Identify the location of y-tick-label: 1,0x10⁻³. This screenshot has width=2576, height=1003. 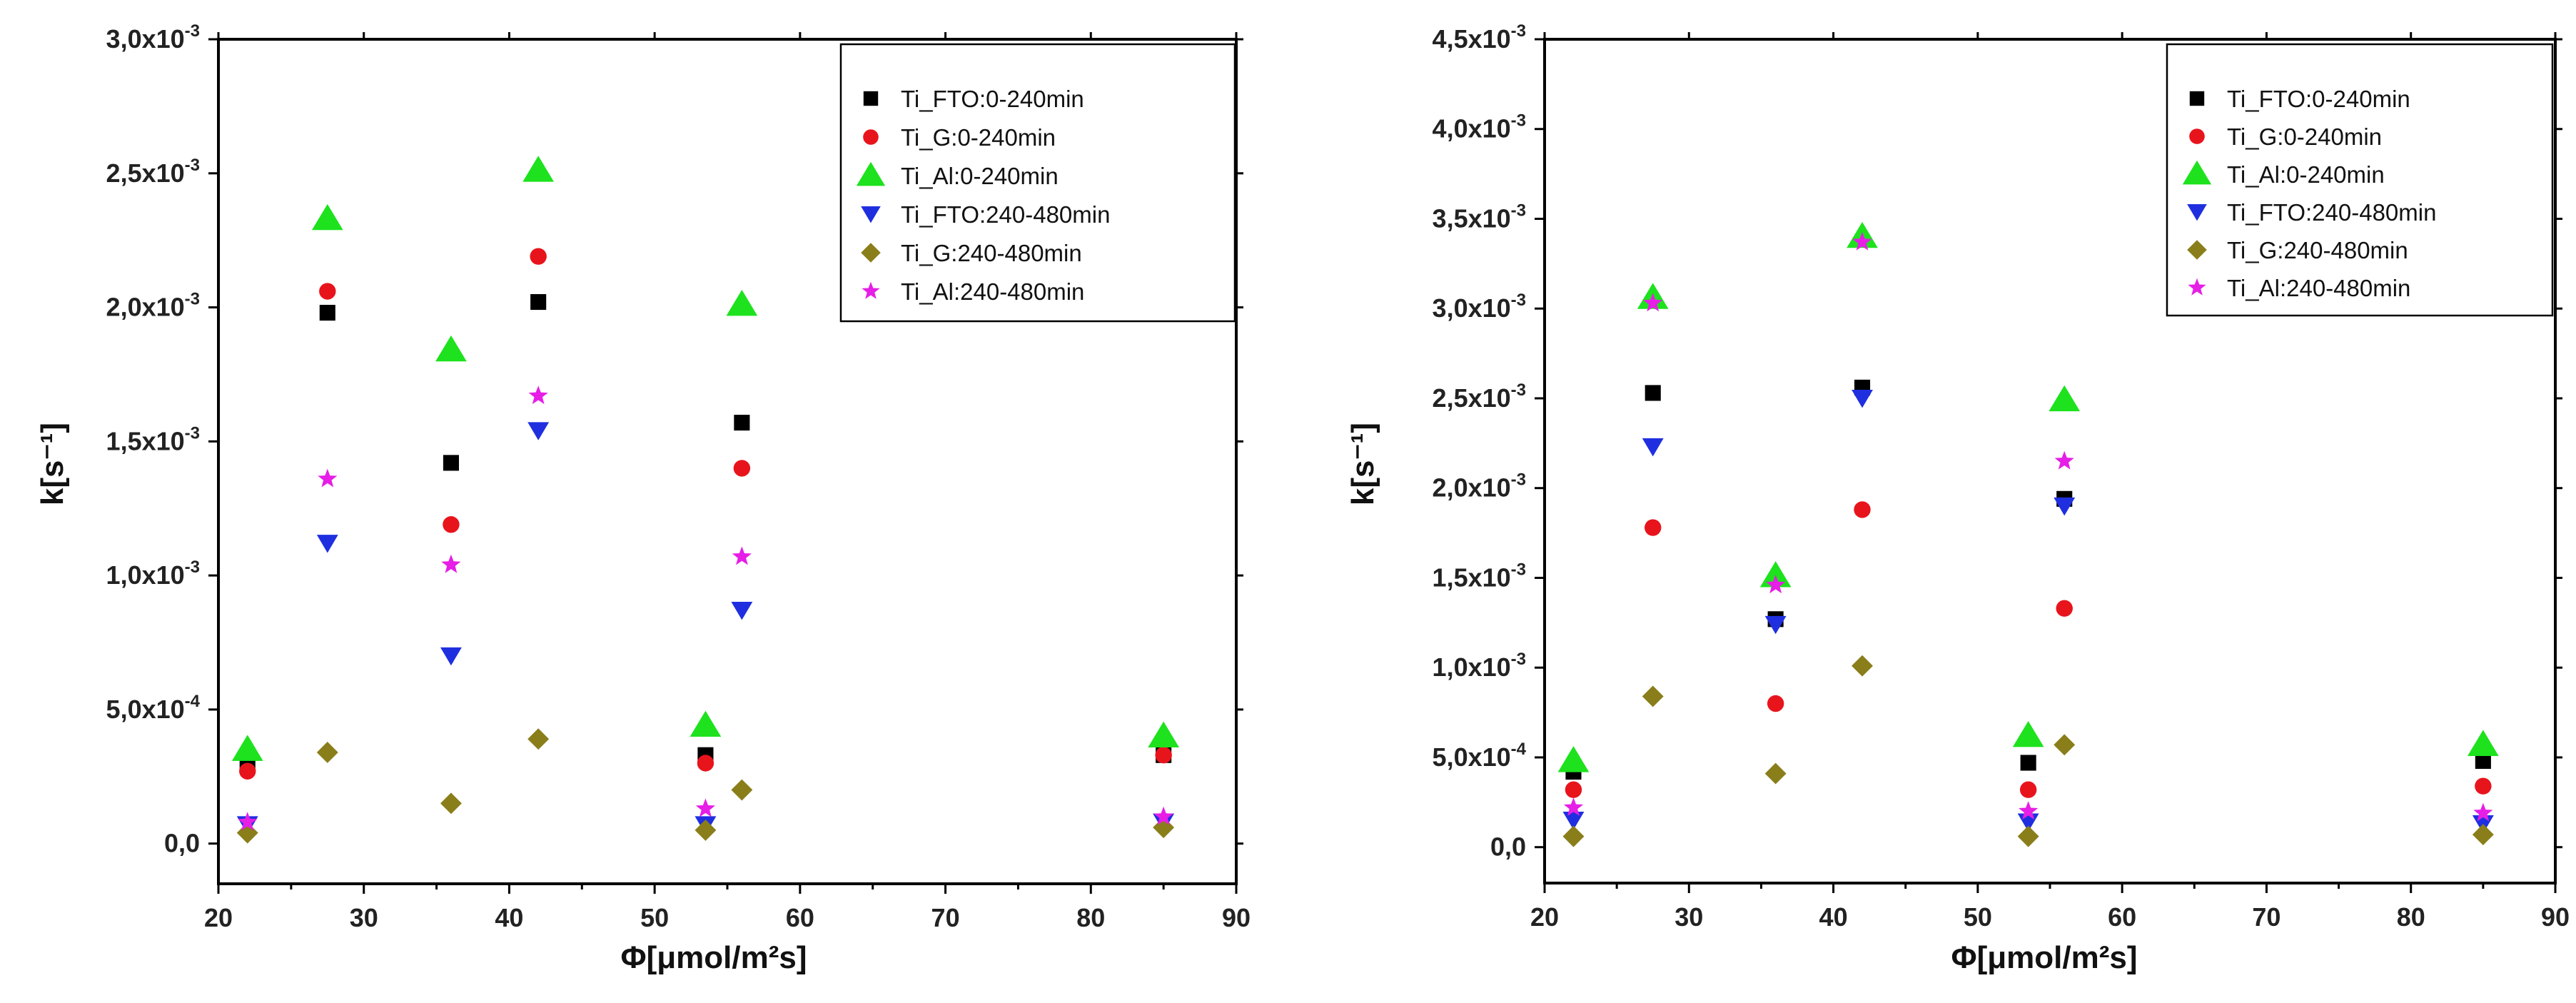
(1479, 666).